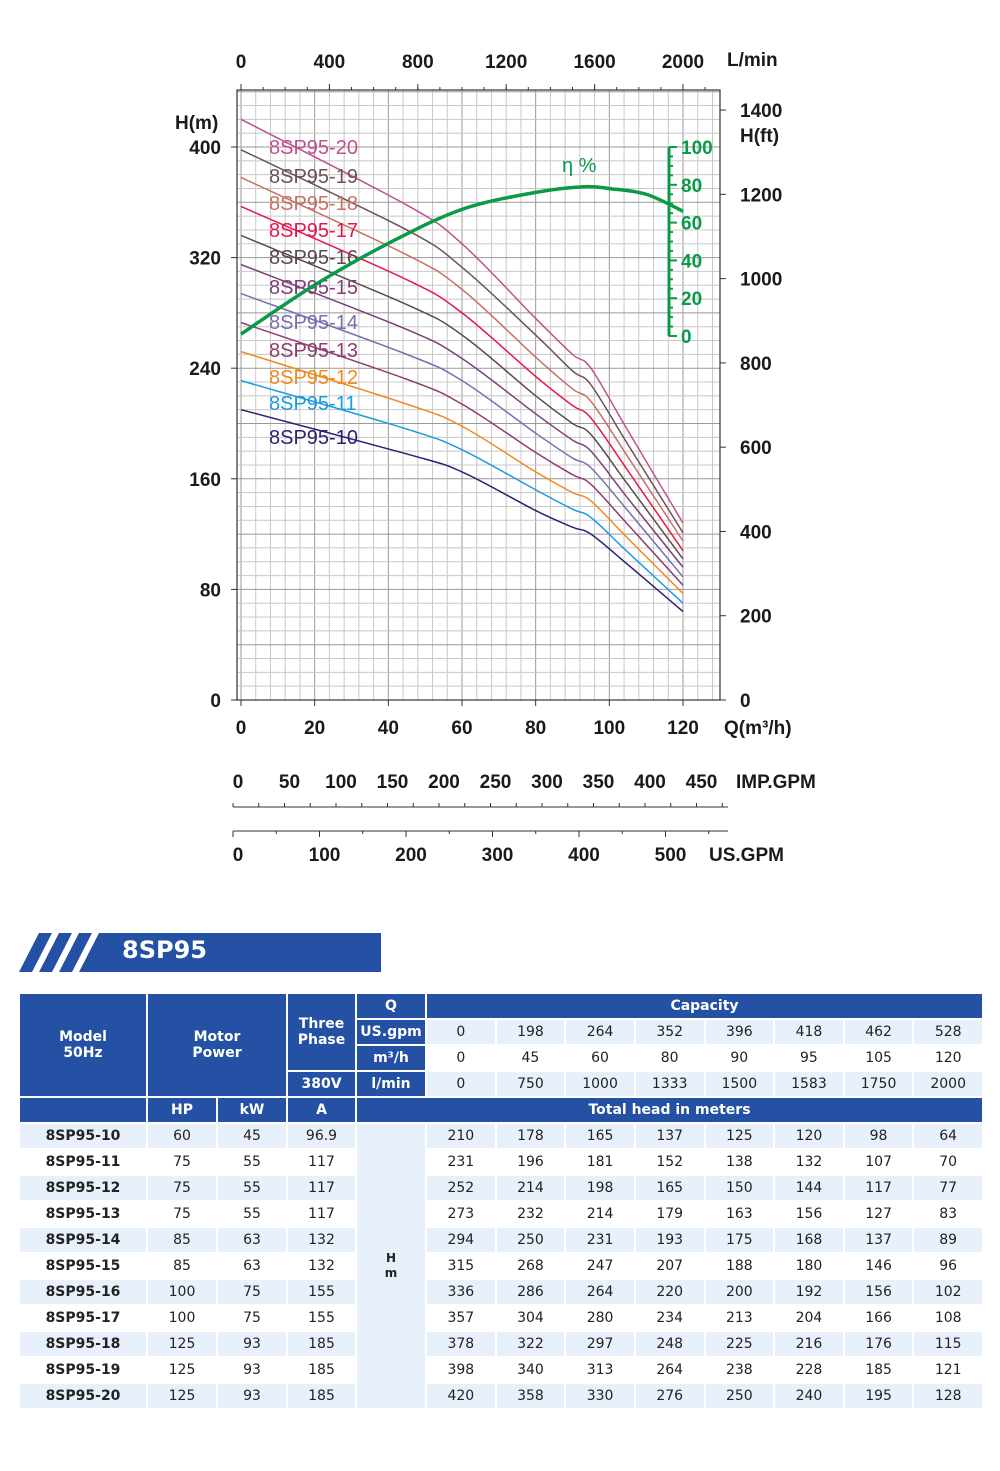  I want to click on head-cell: 228, so click(809, 1370).